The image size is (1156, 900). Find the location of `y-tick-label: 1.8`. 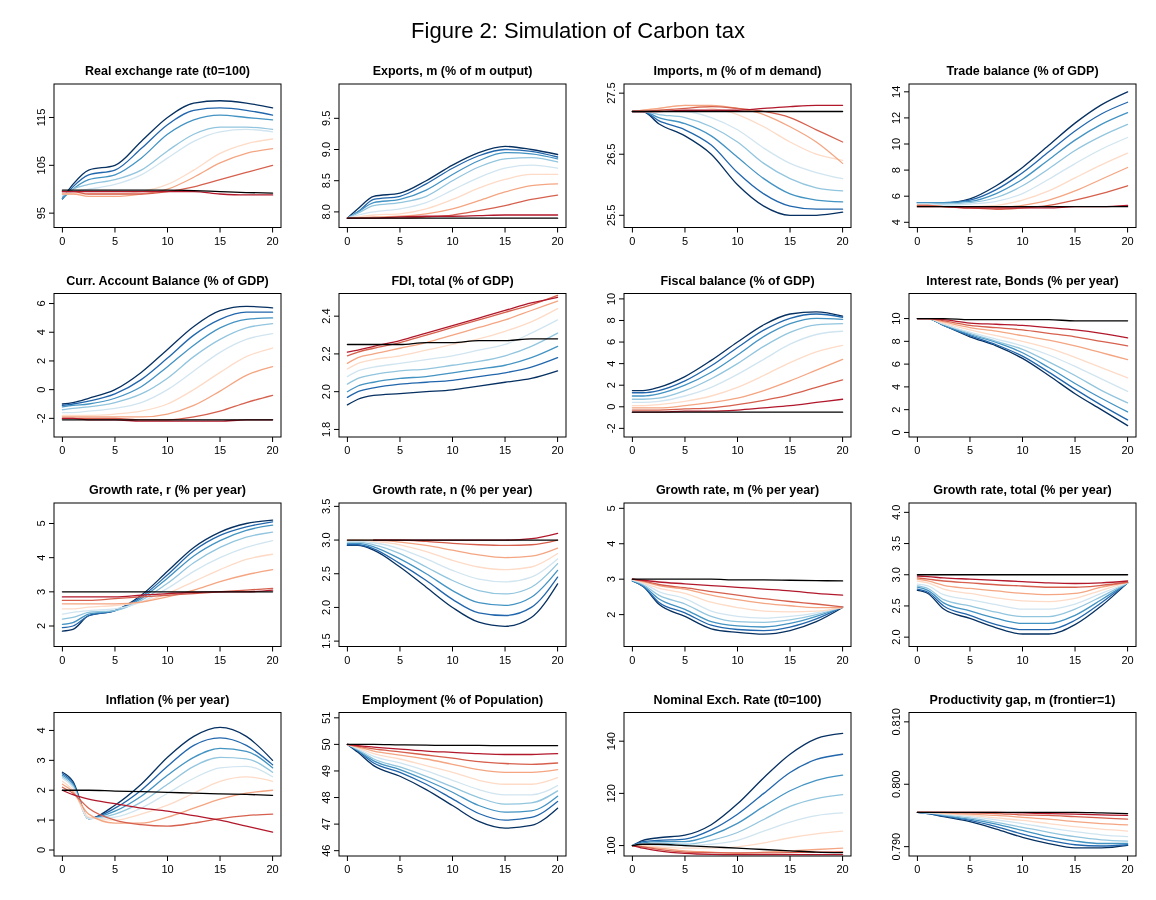

y-tick-label: 1.8 is located at coordinates (326, 429).